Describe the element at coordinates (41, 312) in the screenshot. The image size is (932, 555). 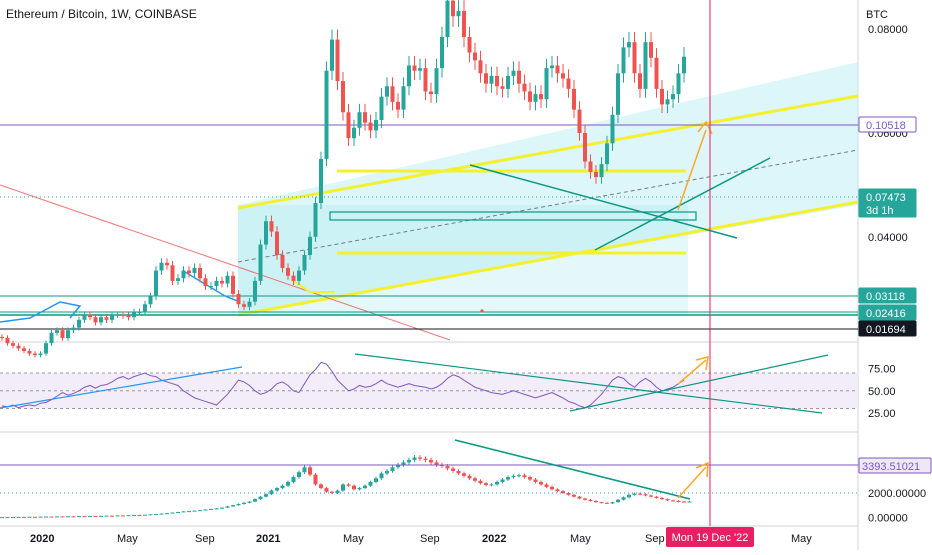
I see `early-pattern-a` at that location.